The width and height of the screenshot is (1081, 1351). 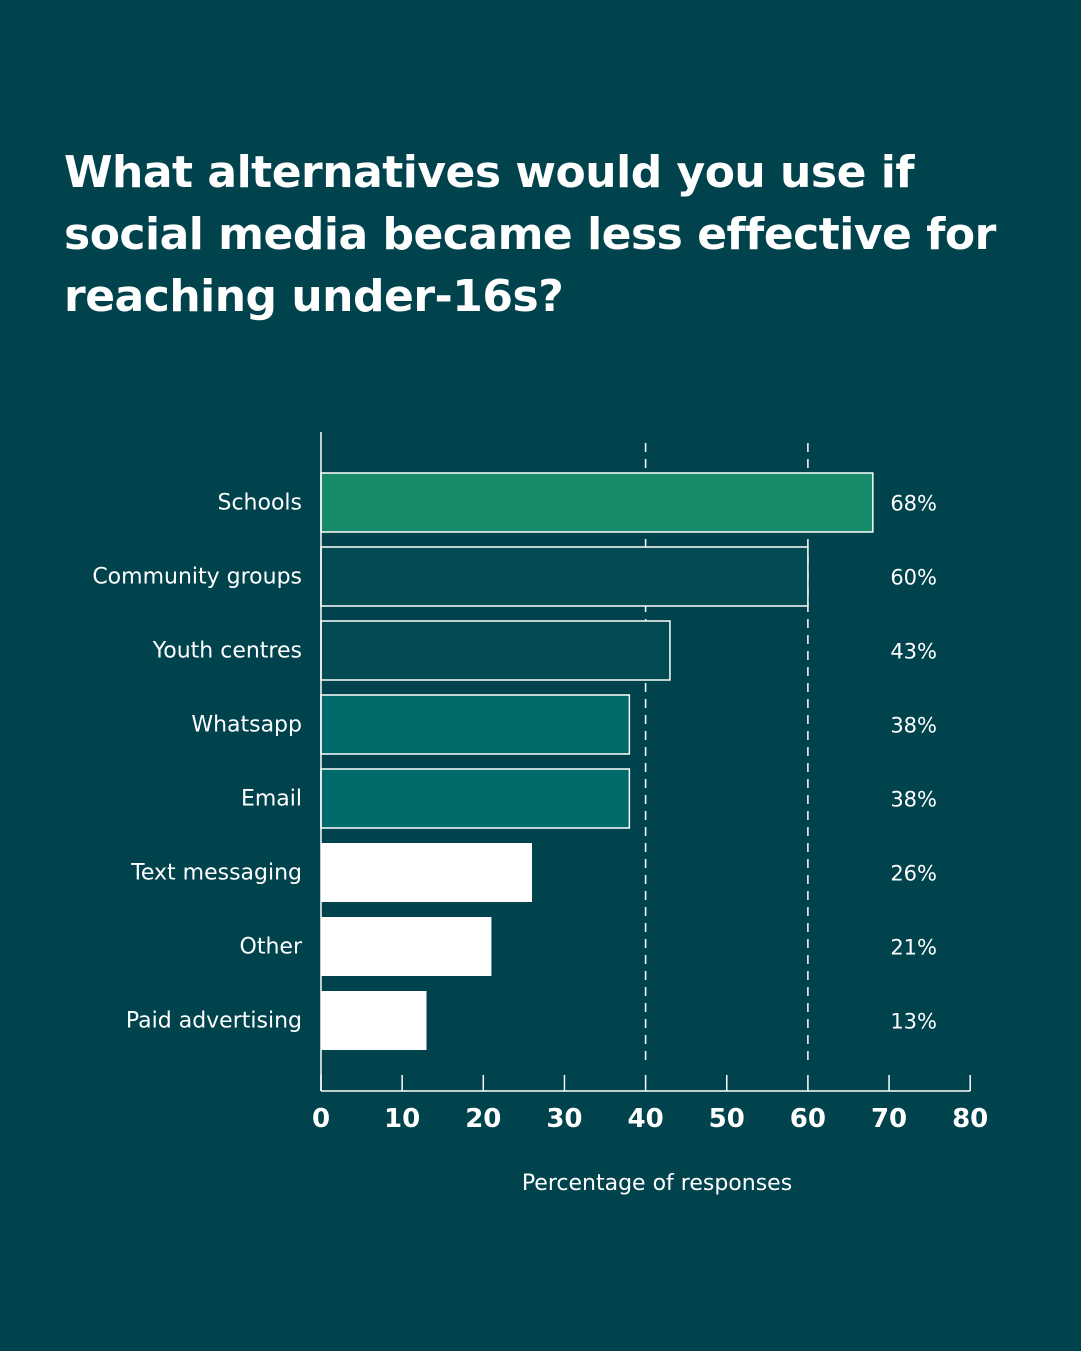 What do you see at coordinates (246, 725) in the screenshot?
I see `category-label: Whatsapp` at bounding box center [246, 725].